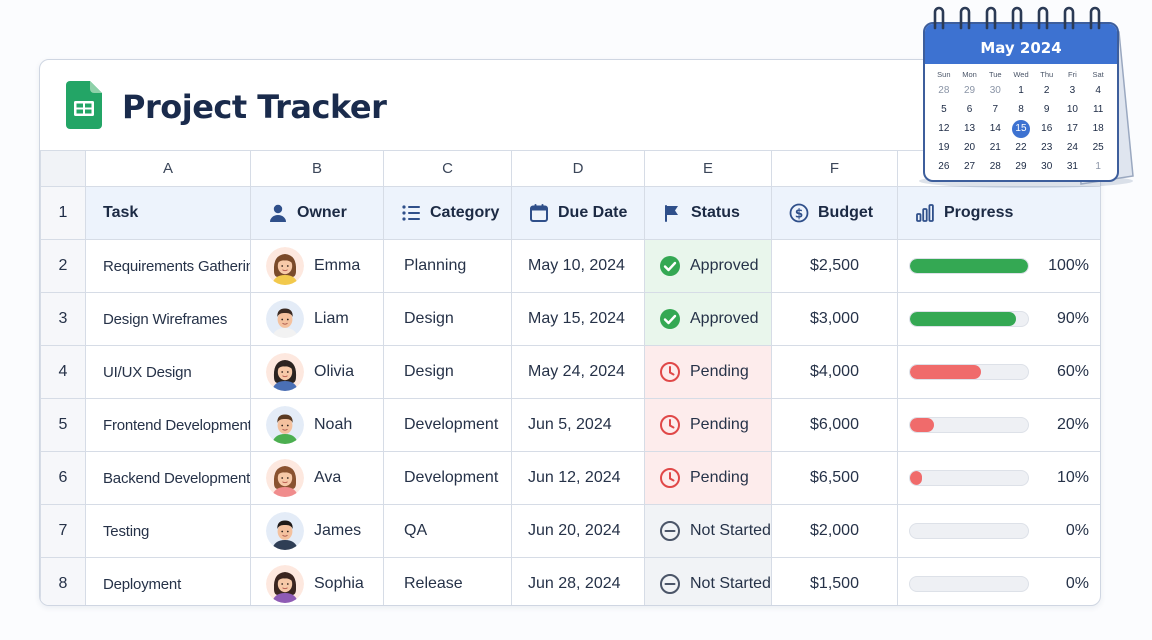 Image resolution: width=1152 pixels, height=640 pixels. Describe the element at coordinates (944, 129) in the screenshot. I see `calendar-day: 12` at that location.